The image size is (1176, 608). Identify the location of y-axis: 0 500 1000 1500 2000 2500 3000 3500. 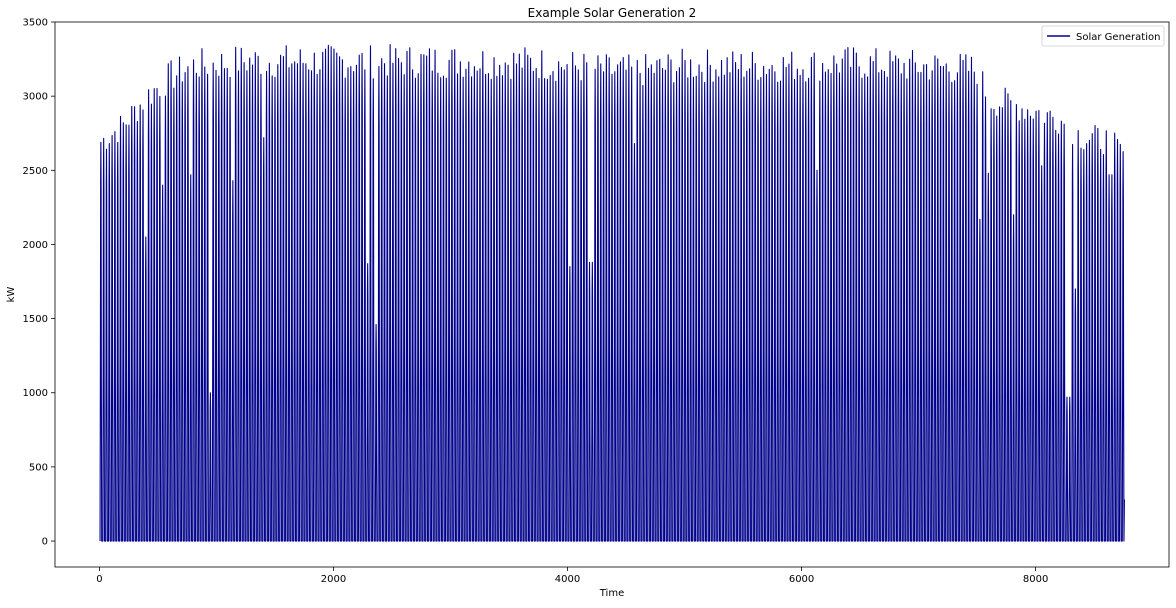
(39, 283).